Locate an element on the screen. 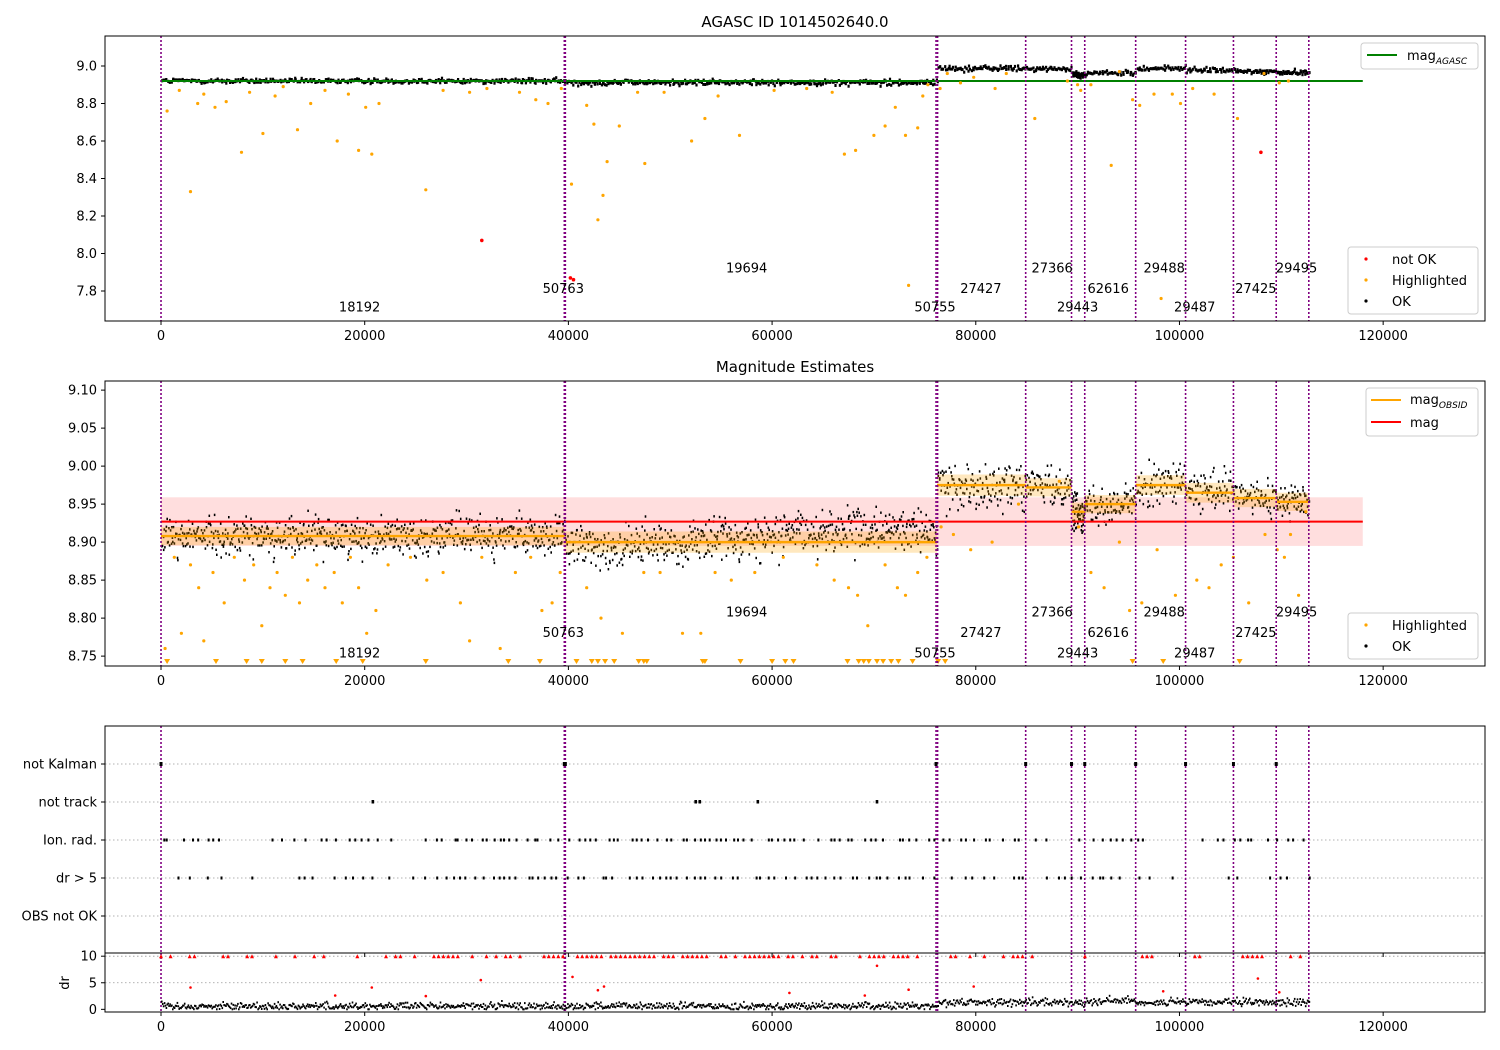  dr-gt5-point is located at coordinates (666, 878).